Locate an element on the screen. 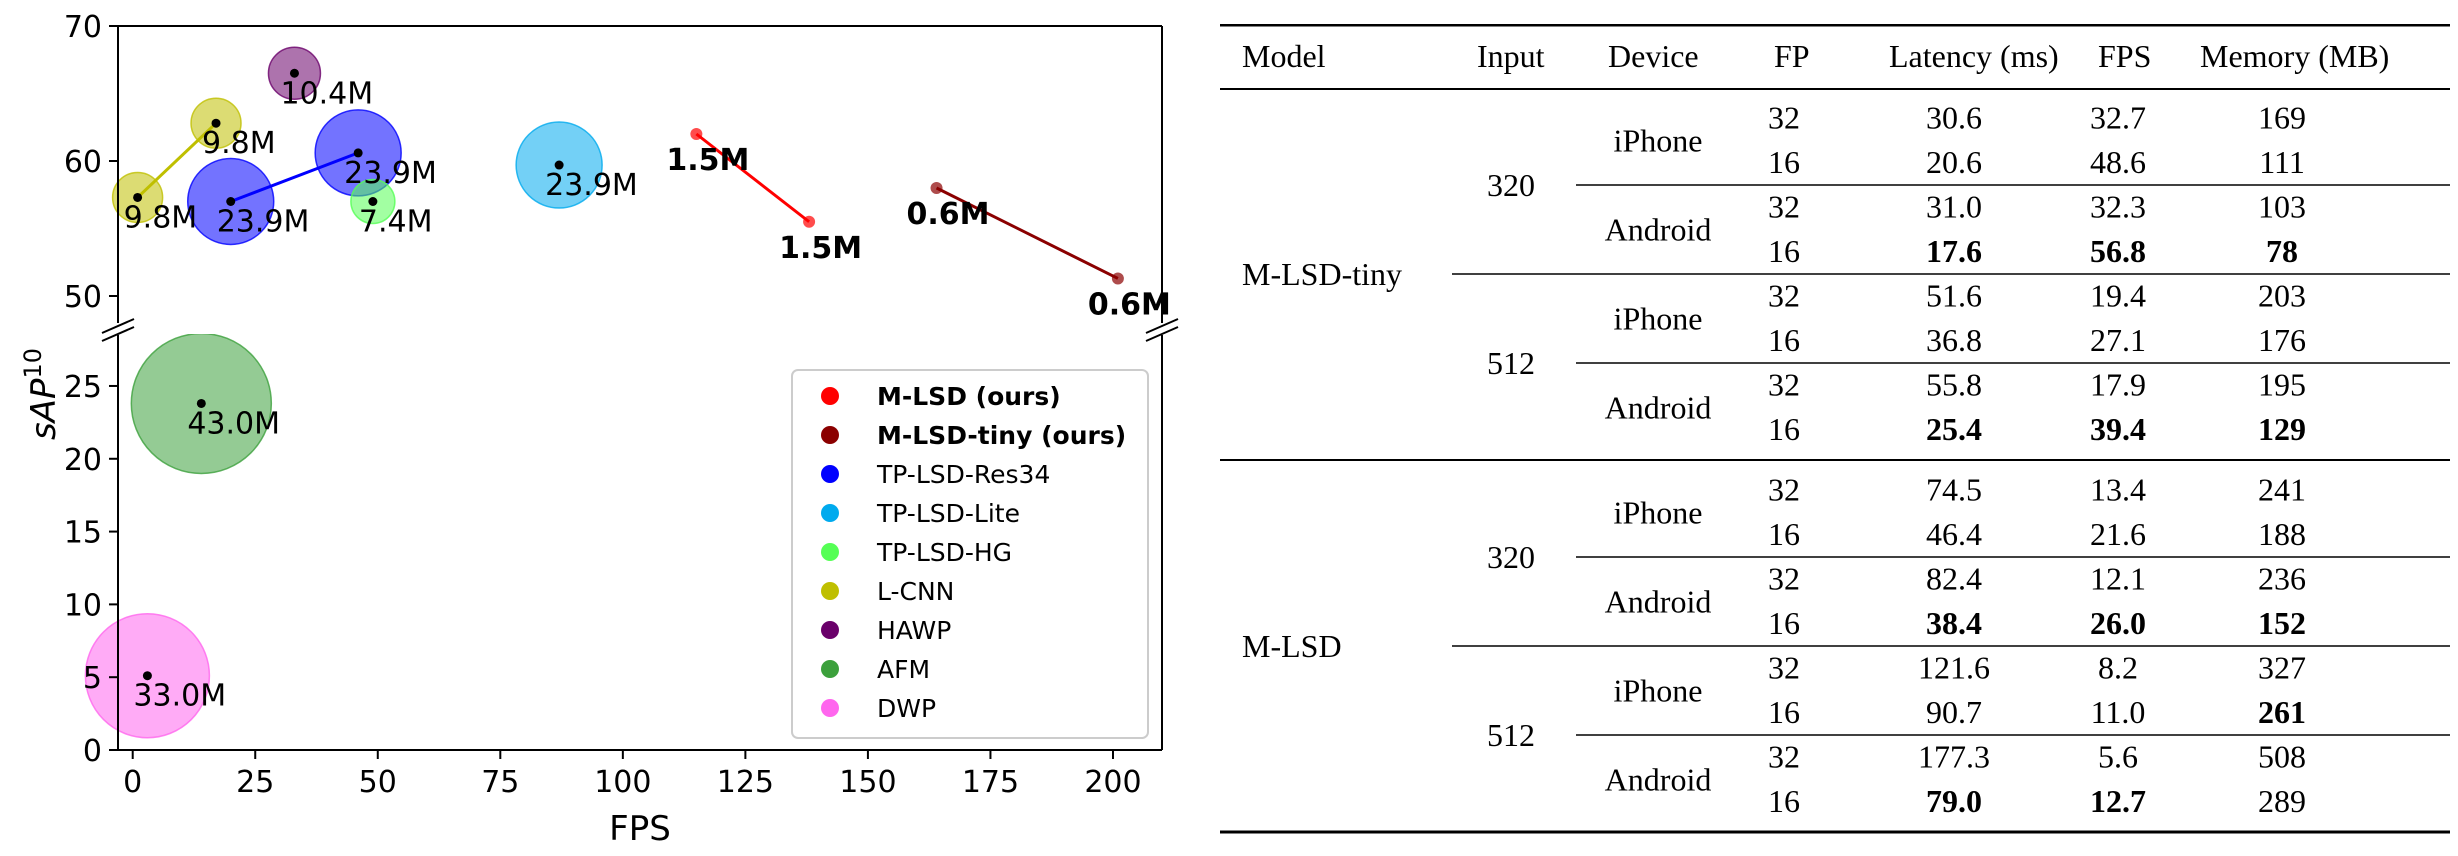 This screenshot has width=2458, height=856. x-tick-label-0: 0 is located at coordinates (132, 782).